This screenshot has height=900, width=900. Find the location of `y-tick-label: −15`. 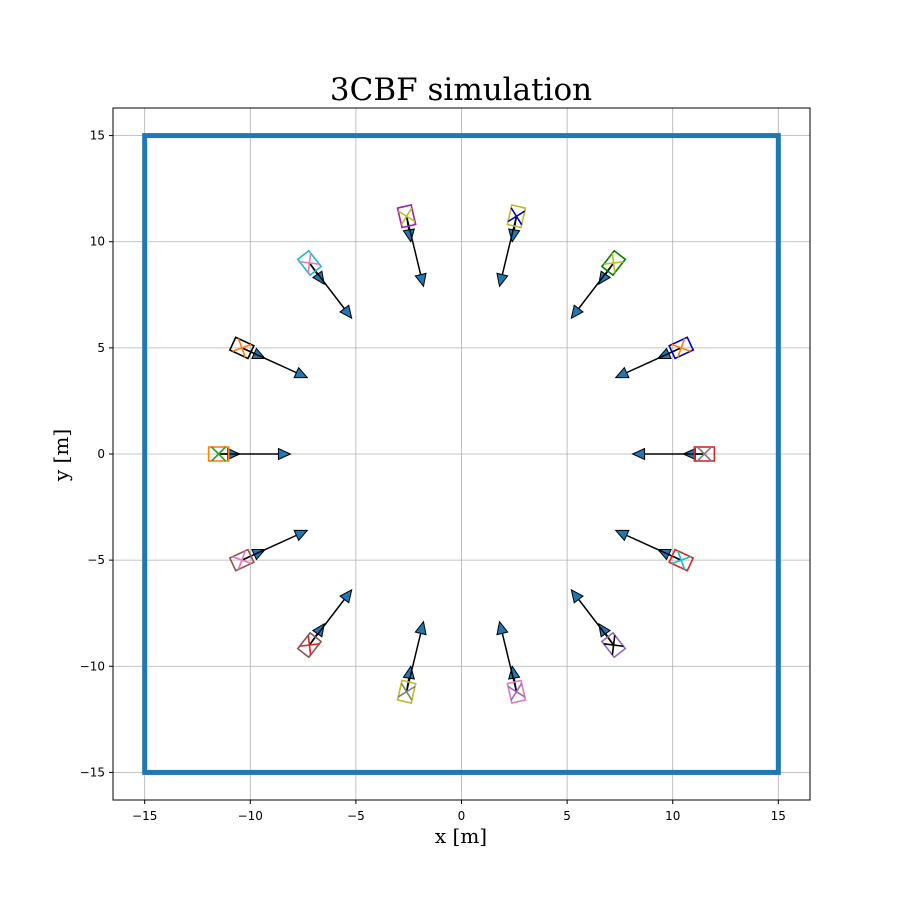

y-tick-label: −15 is located at coordinates (92, 772).